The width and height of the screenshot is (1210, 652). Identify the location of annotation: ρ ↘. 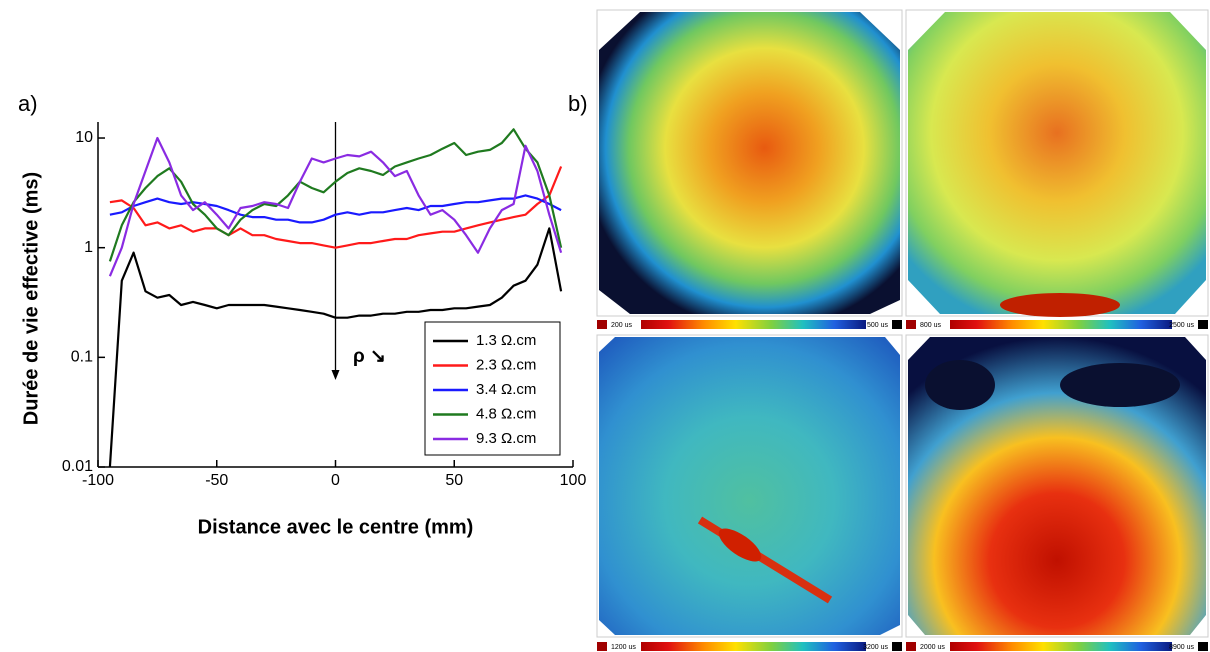
(369, 356).